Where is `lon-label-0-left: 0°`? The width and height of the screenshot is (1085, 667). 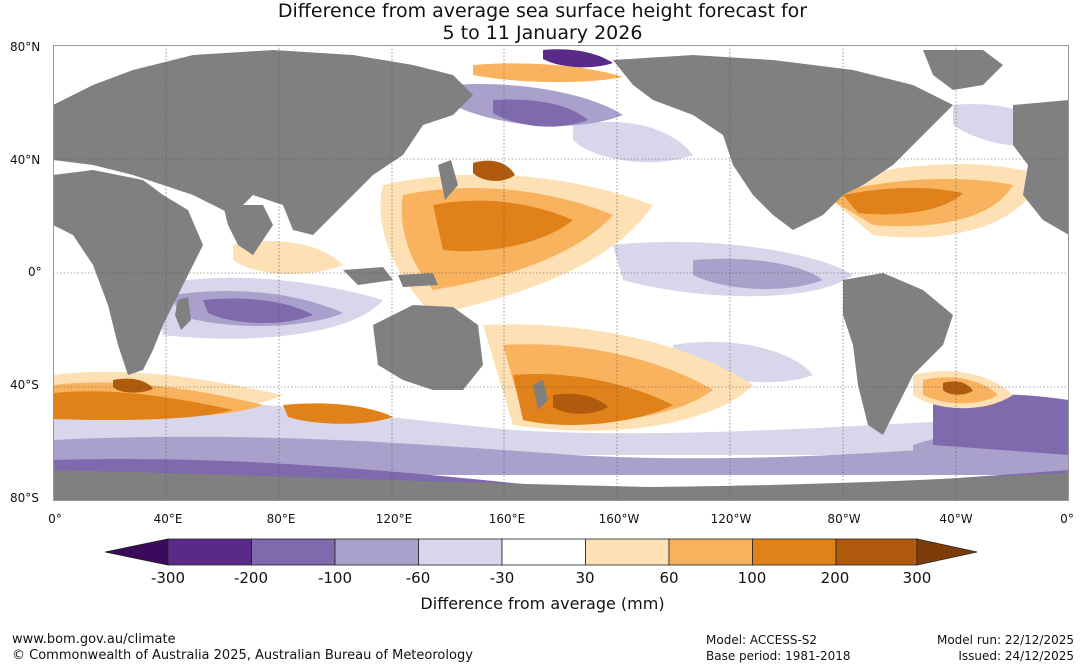 lon-label-0-left: 0° is located at coordinates (55, 519).